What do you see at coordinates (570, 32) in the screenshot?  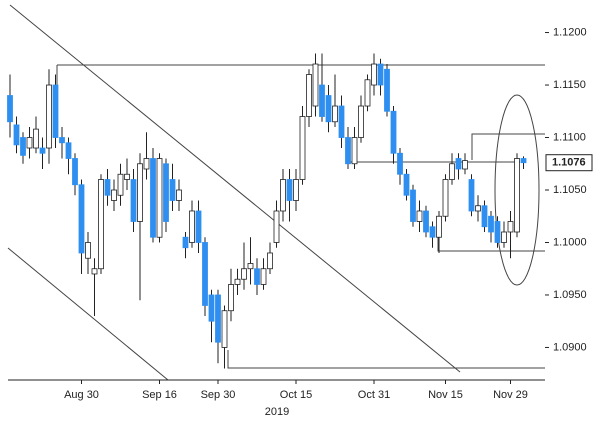 I see `y-tick-label: 1.1200` at bounding box center [570, 32].